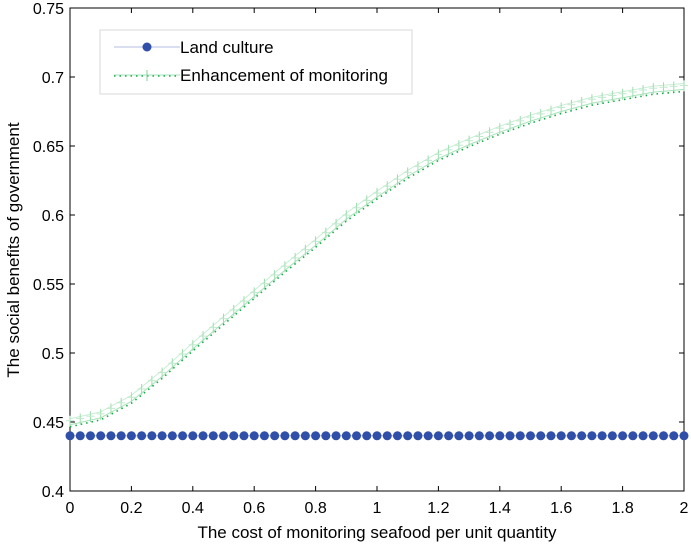 The image size is (691, 546). What do you see at coordinates (193, 508) in the screenshot?
I see `x-tick-label: 0.4` at bounding box center [193, 508].